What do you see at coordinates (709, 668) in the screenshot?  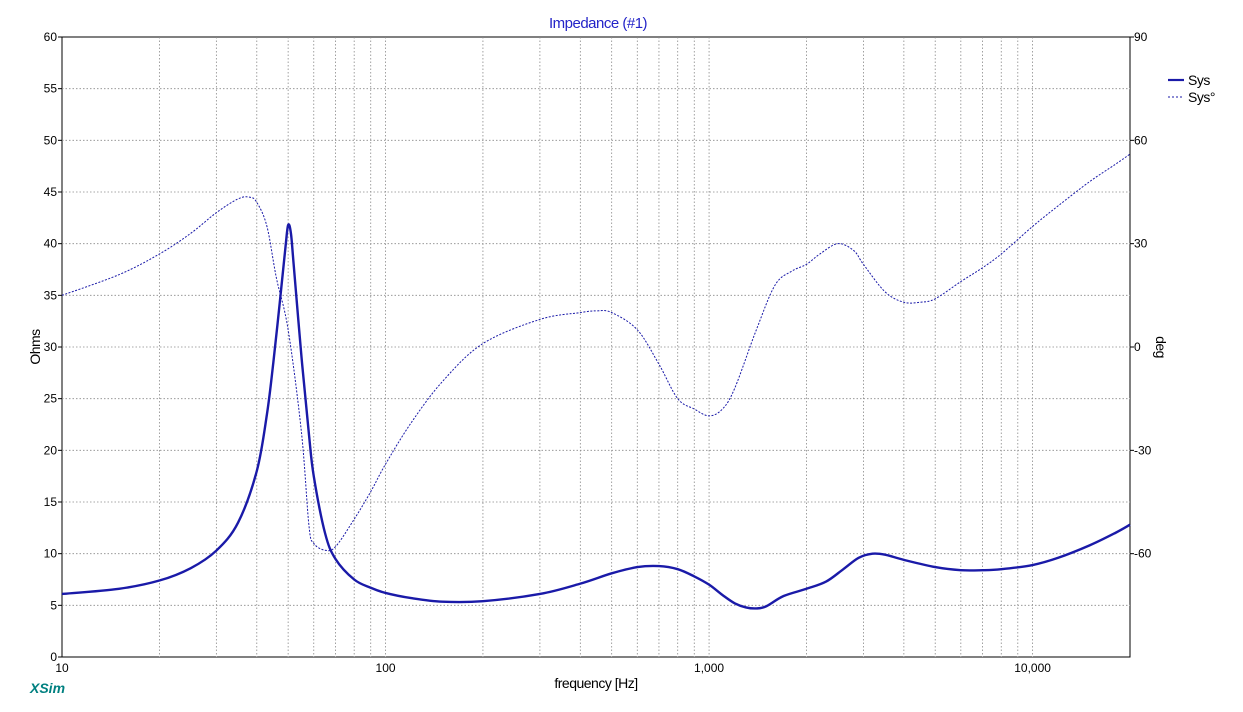 I see `x-tick-label: 1,000` at bounding box center [709, 668].